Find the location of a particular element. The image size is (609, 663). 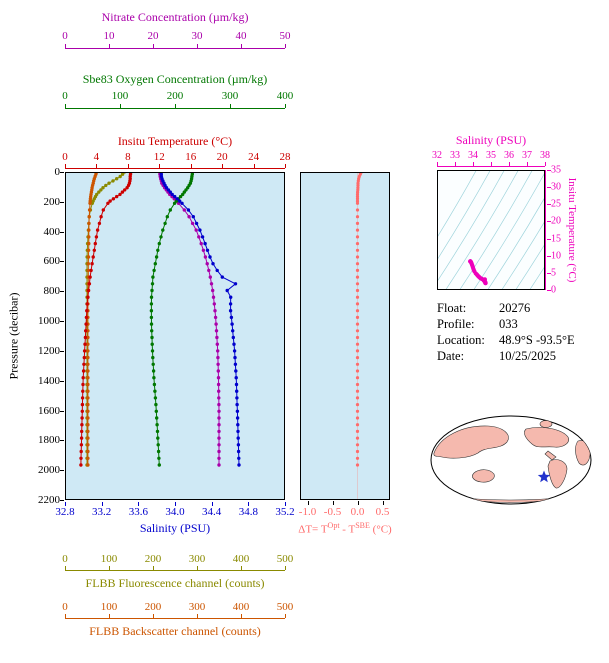

info-value: 10/25/2025 is located at coordinates (527, 356).